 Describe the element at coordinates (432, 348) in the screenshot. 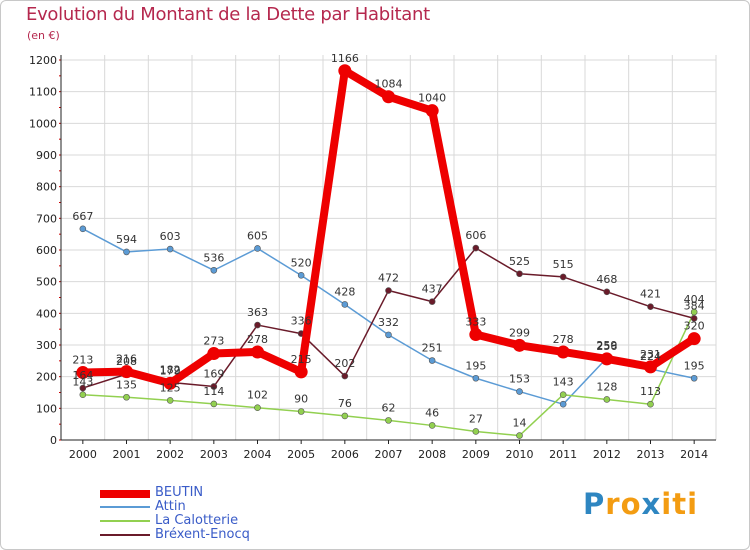

I see `data-label: 251` at that location.